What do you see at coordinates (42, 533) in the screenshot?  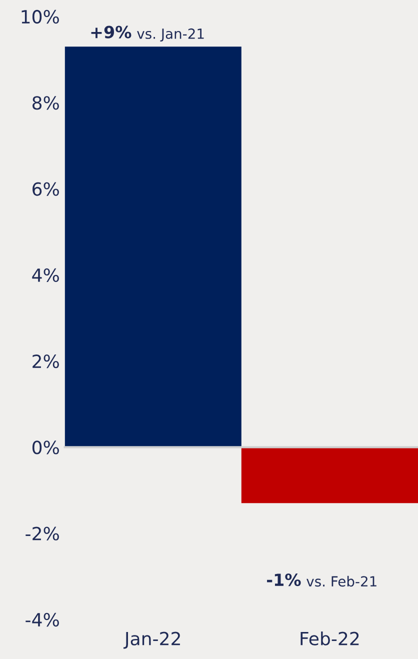 I see `y-tick-label: -2%` at bounding box center [42, 533].